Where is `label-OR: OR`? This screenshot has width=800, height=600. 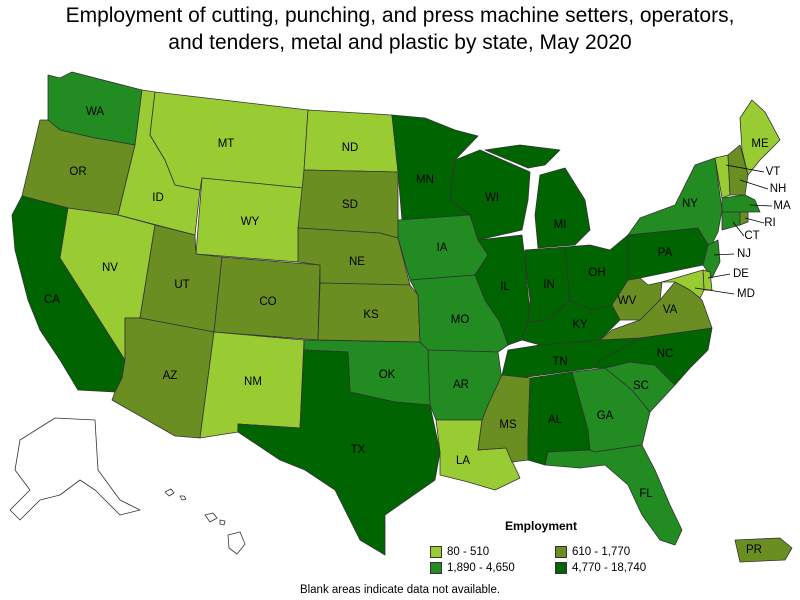 label-OR: OR is located at coordinates (77, 172).